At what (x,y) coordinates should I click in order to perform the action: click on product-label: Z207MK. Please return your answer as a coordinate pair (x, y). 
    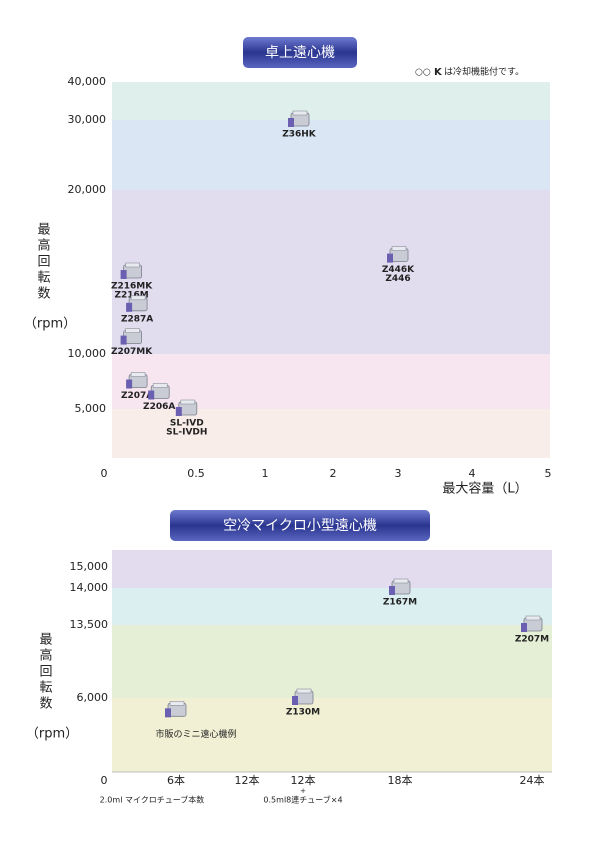
    Looking at the image, I should click on (132, 352).